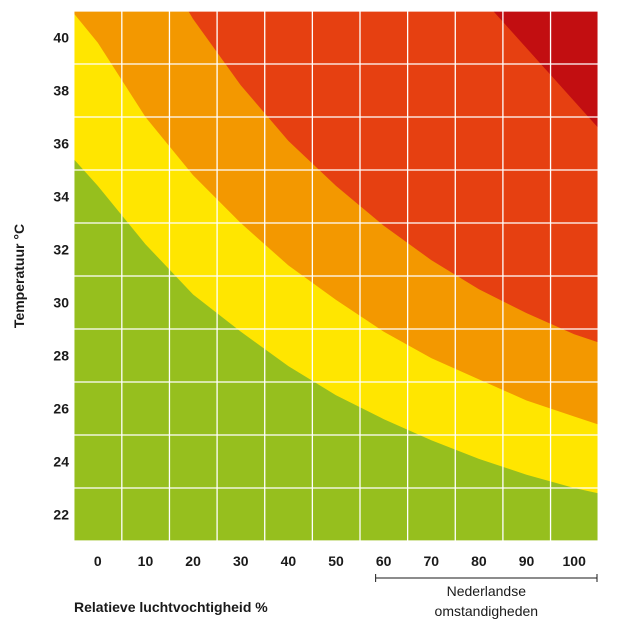  What do you see at coordinates (61, 197) in the screenshot?
I see `y-tick-34: 34` at bounding box center [61, 197].